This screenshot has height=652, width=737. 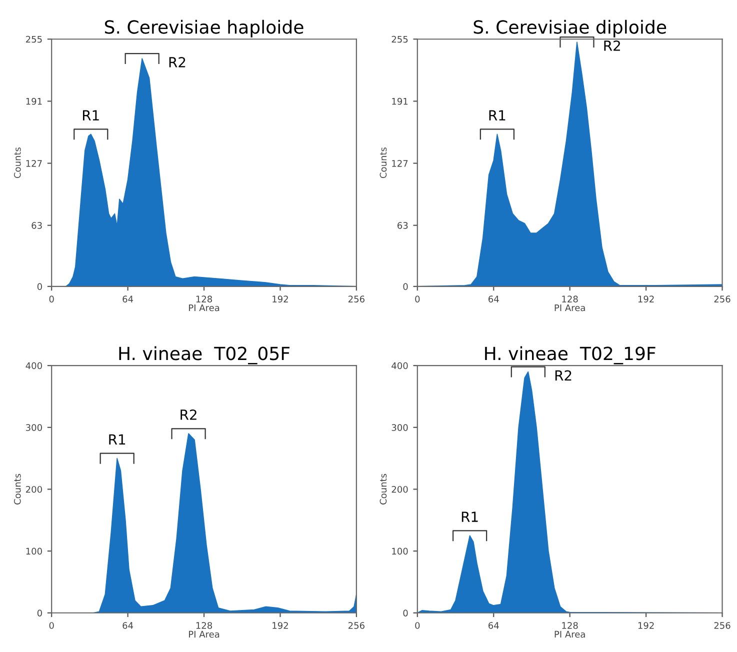 I want to click on chart-title: S. Cerevisiae diploide, so click(x=570, y=29).